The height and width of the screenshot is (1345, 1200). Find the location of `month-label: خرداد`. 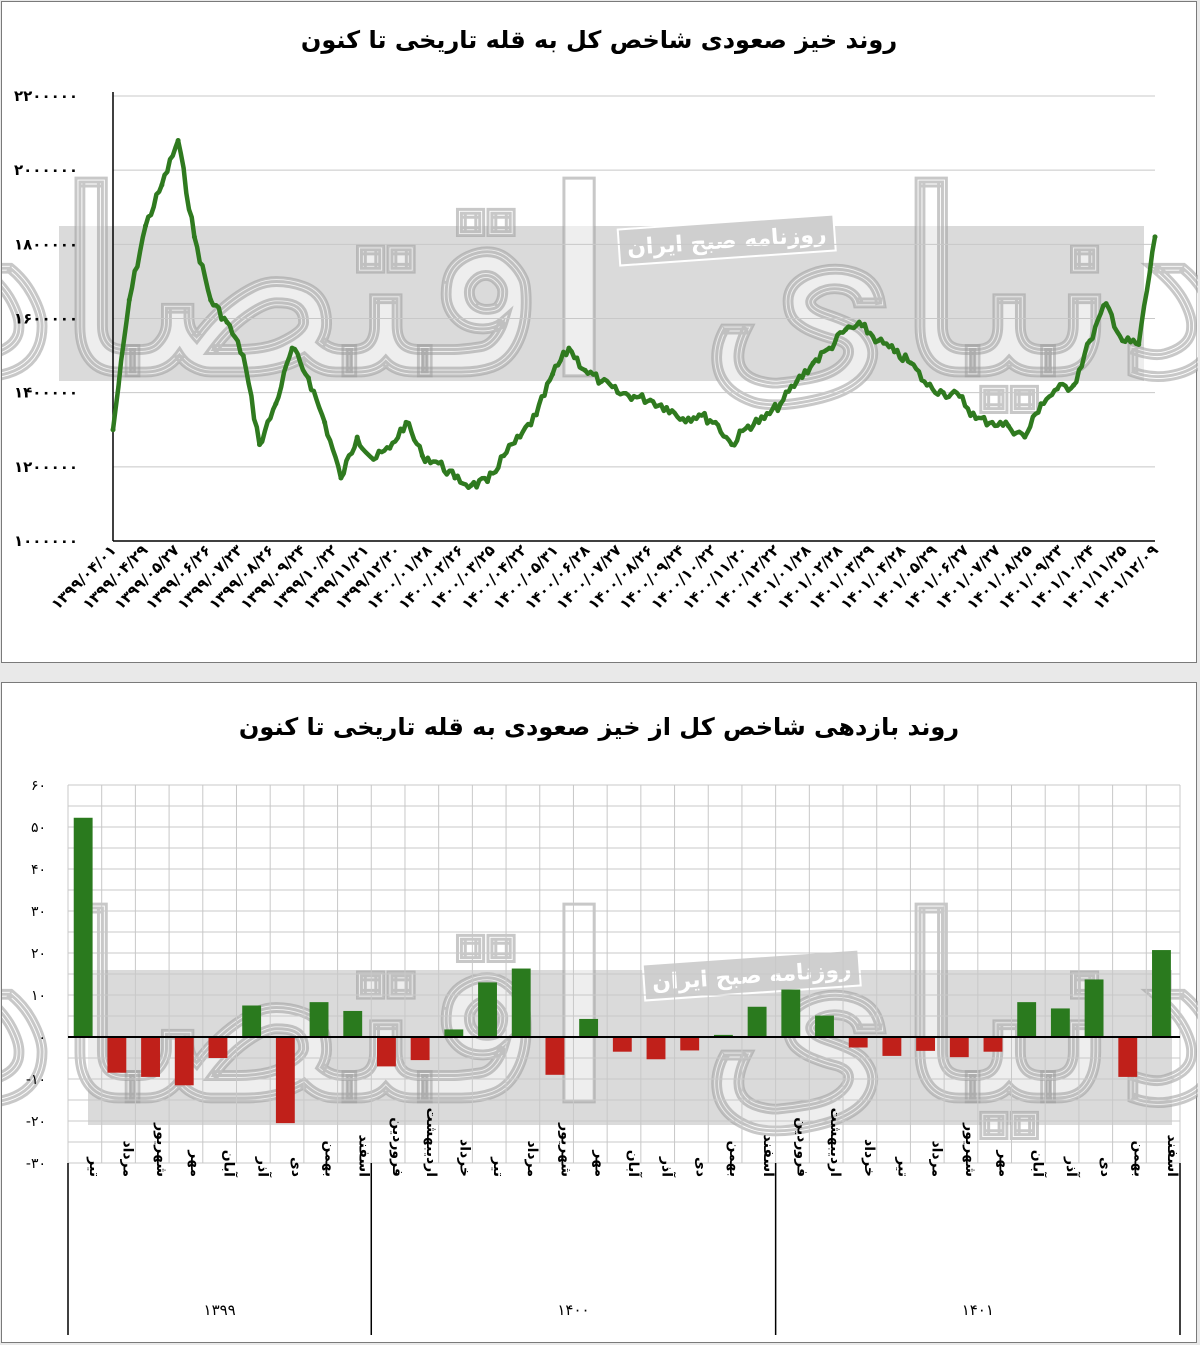

month-label: خرداد is located at coordinates (869, 1158).